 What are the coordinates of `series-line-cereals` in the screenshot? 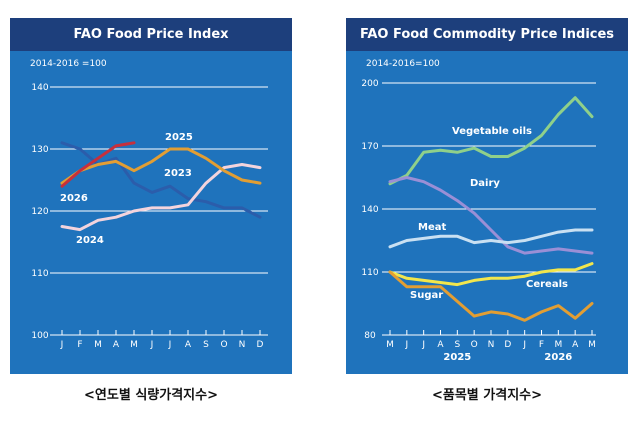 It's located at (491, 274).